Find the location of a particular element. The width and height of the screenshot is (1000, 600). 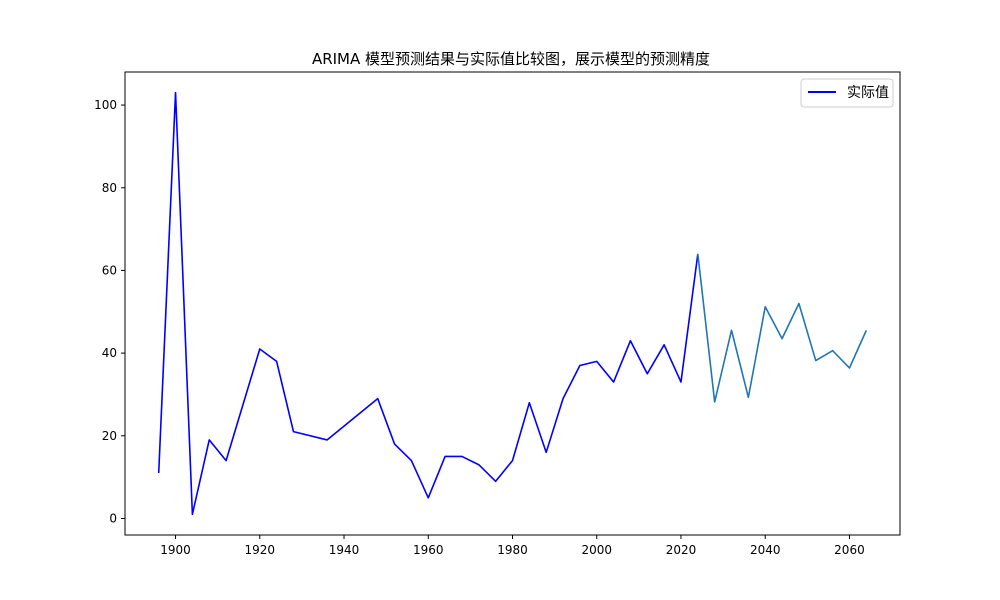

x-tick-label: 1920 is located at coordinates (260, 550).